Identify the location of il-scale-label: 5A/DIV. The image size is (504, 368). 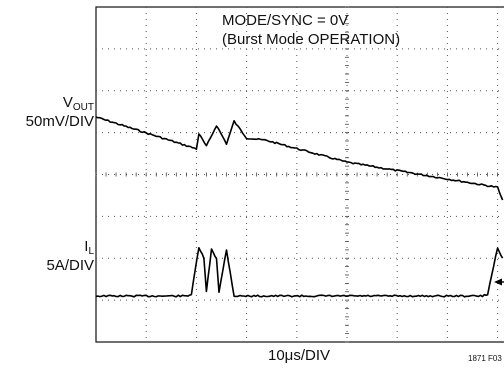
(70, 265).